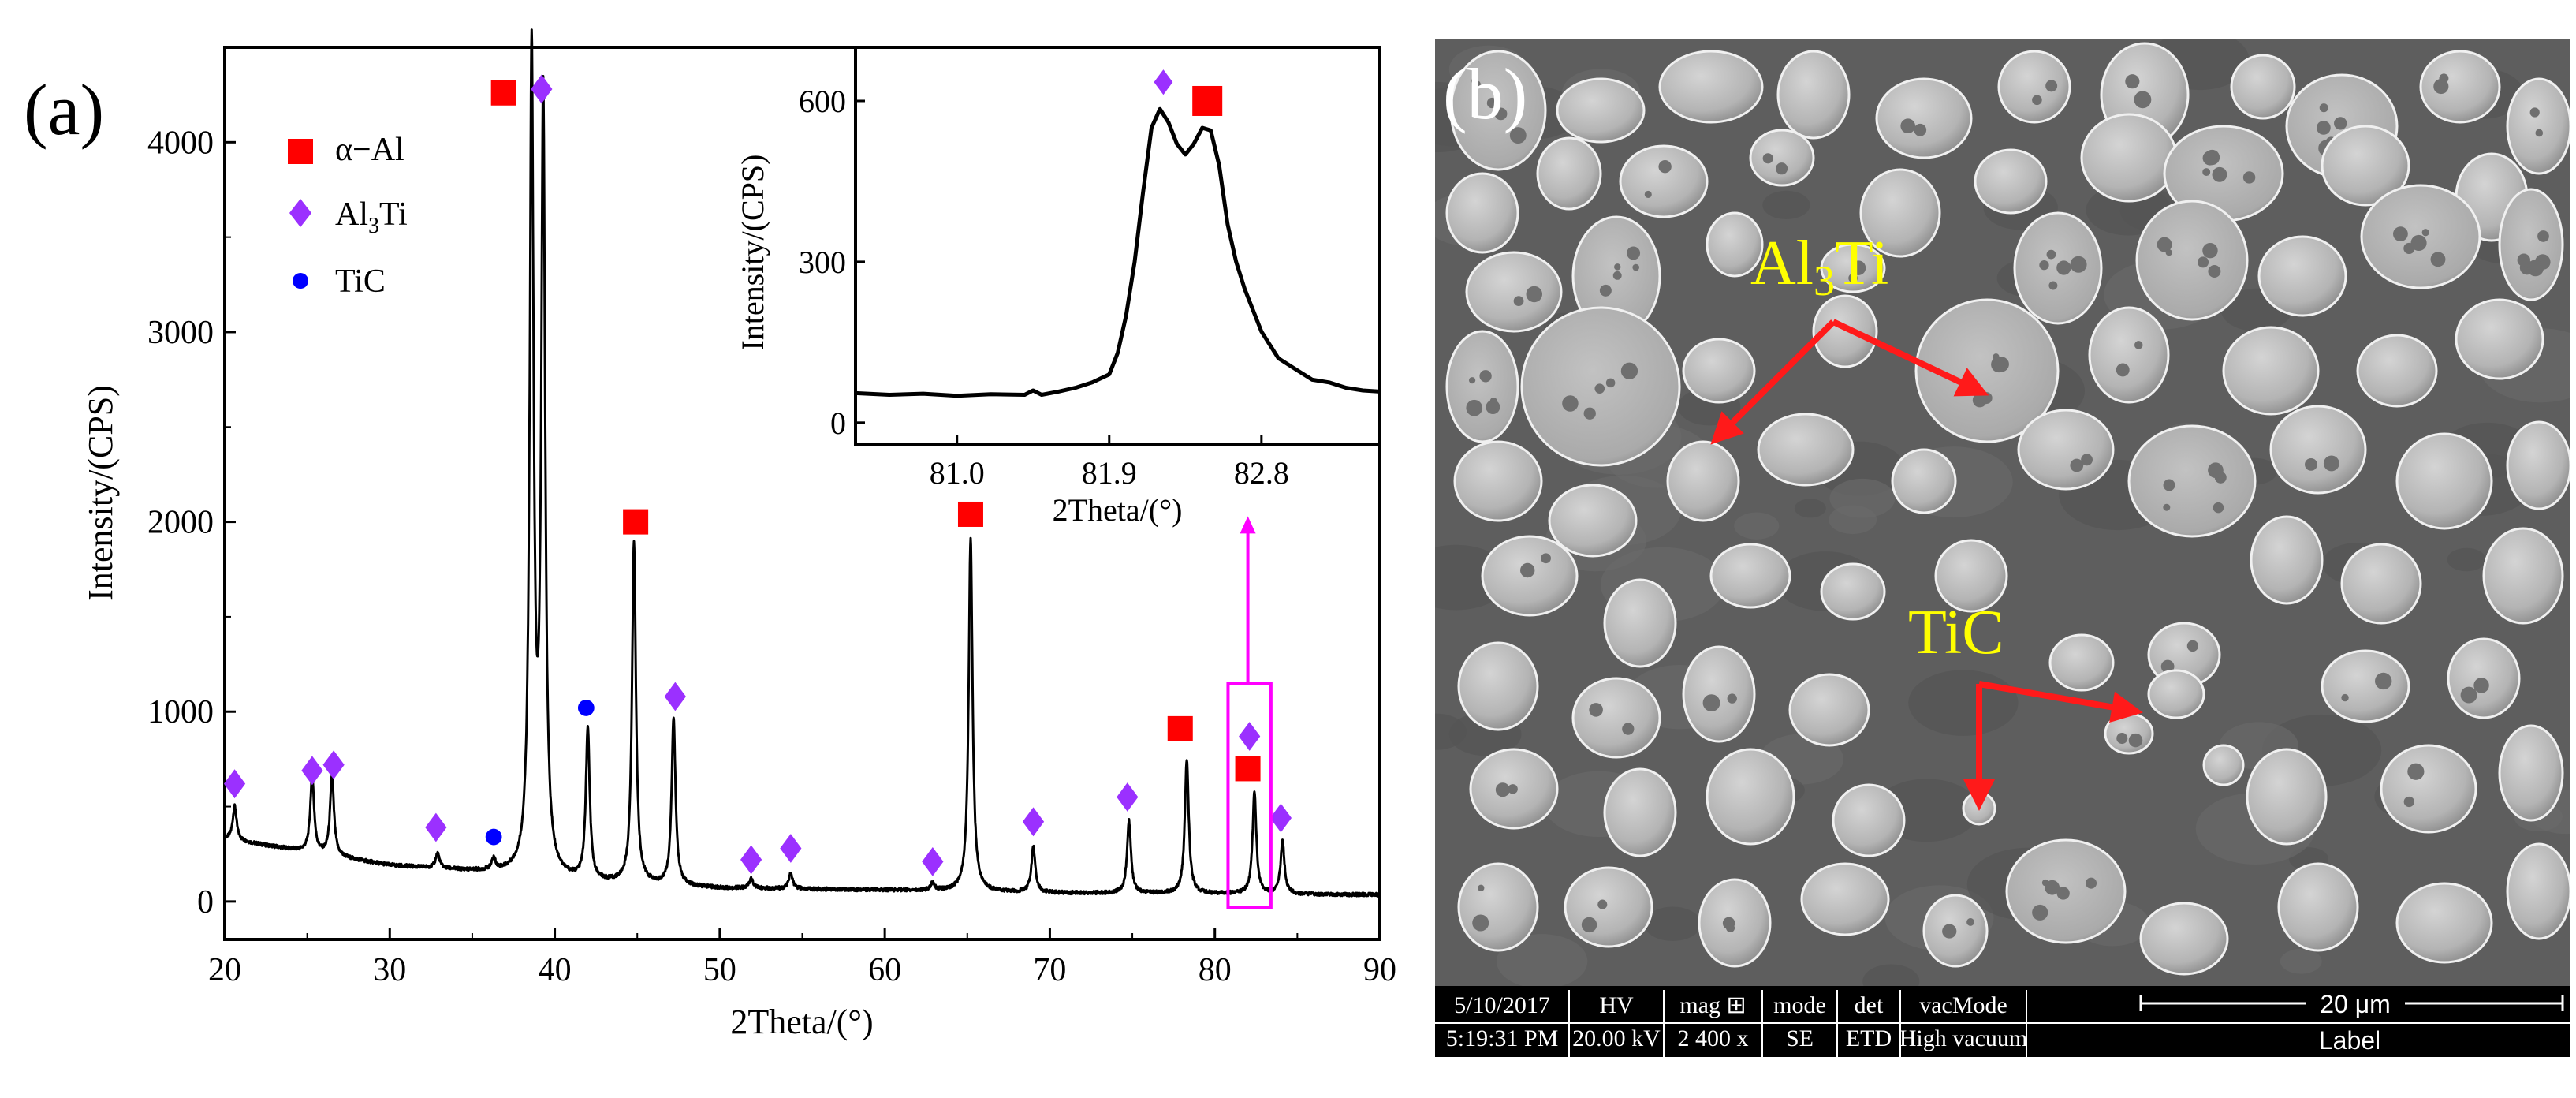  What do you see at coordinates (1713, 1005) in the screenshot?
I see `info-bar-top-text: mag ⊞` at bounding box center [1713, 1005].